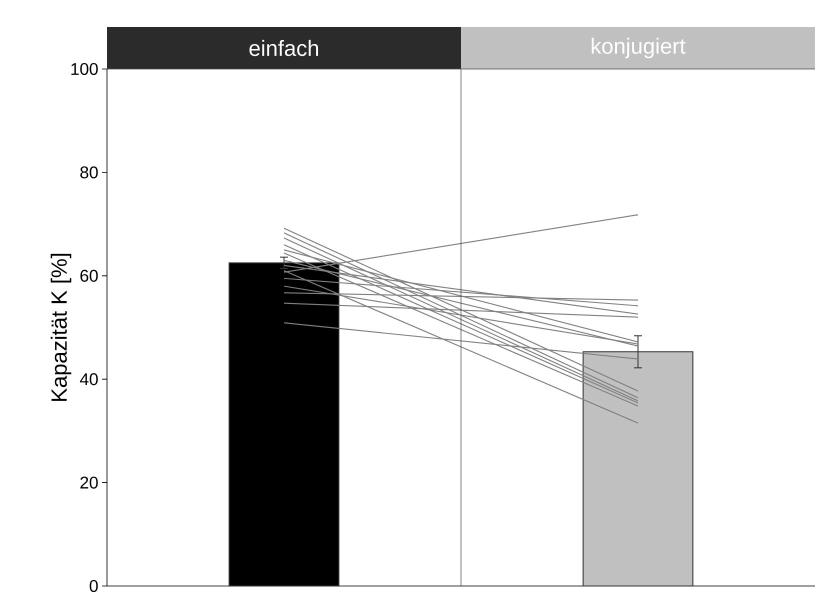 The width and height of the screenshot is (815, 592). What do you see at coordinates (84, 69) in the screenshot?
I see `y-tick-label: 100` at bounding box center [84, 69].